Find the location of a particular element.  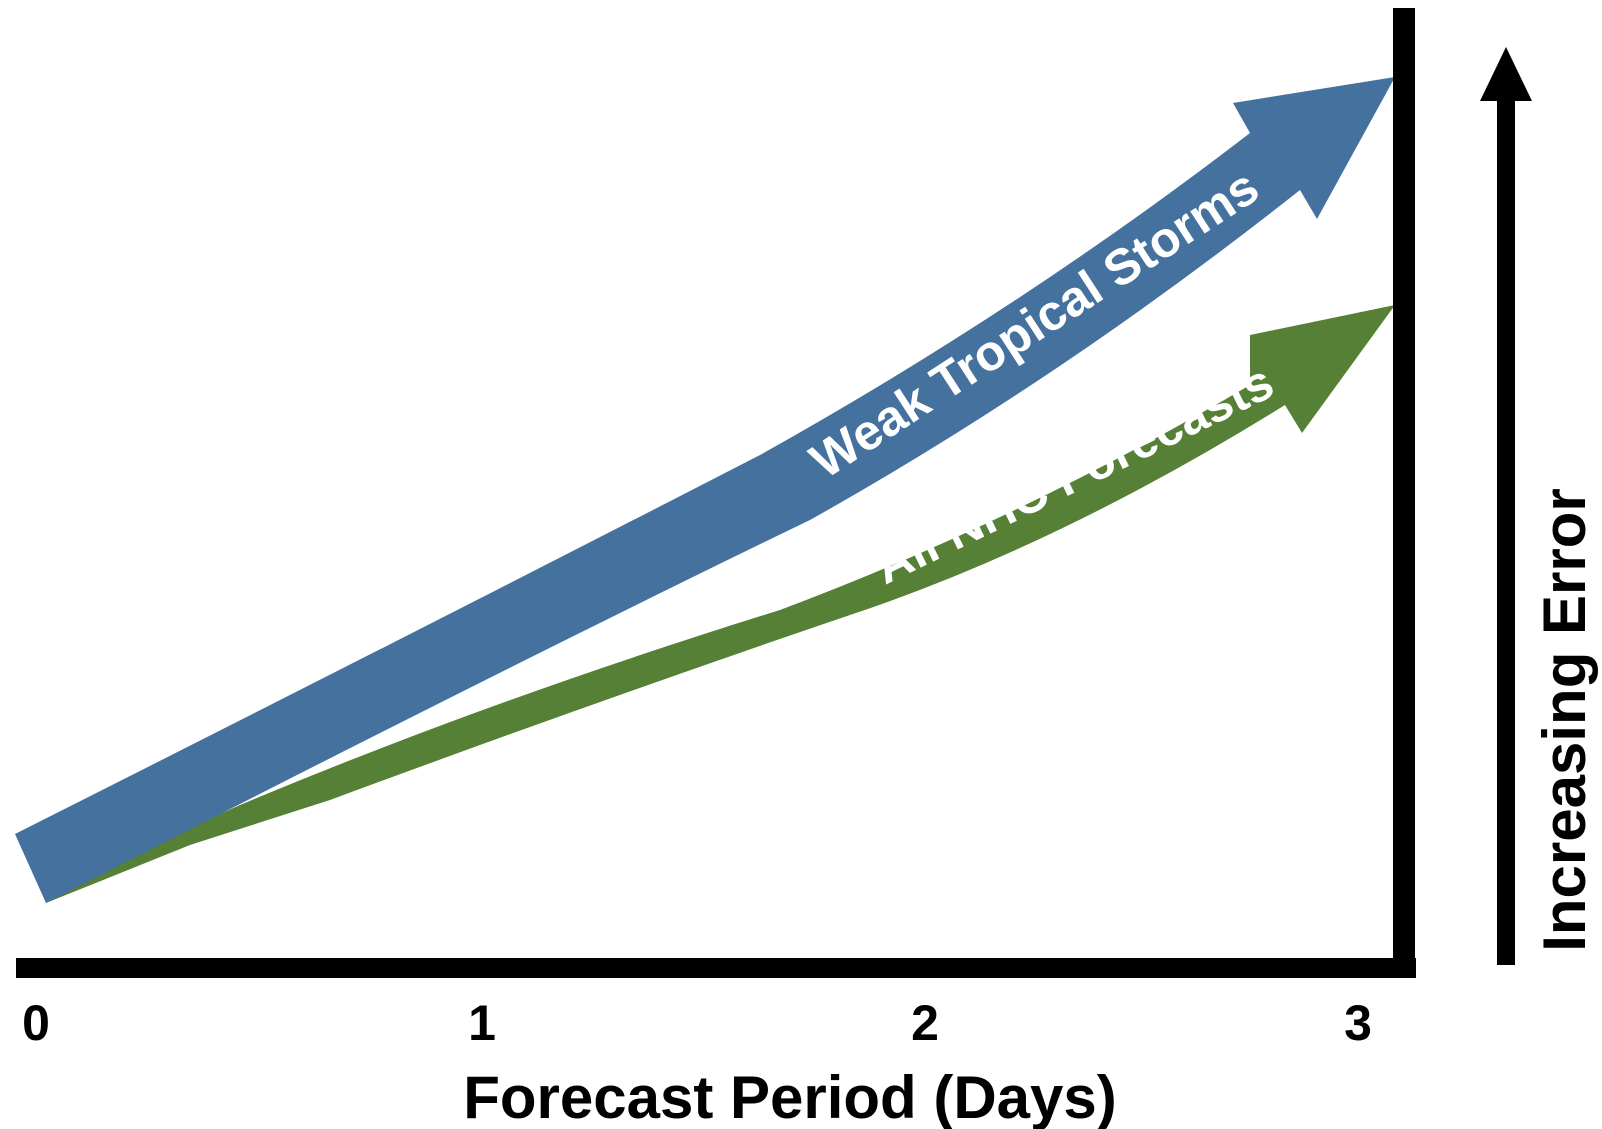

increasing-error-arrow-head is located at coordinates (1506, 74).